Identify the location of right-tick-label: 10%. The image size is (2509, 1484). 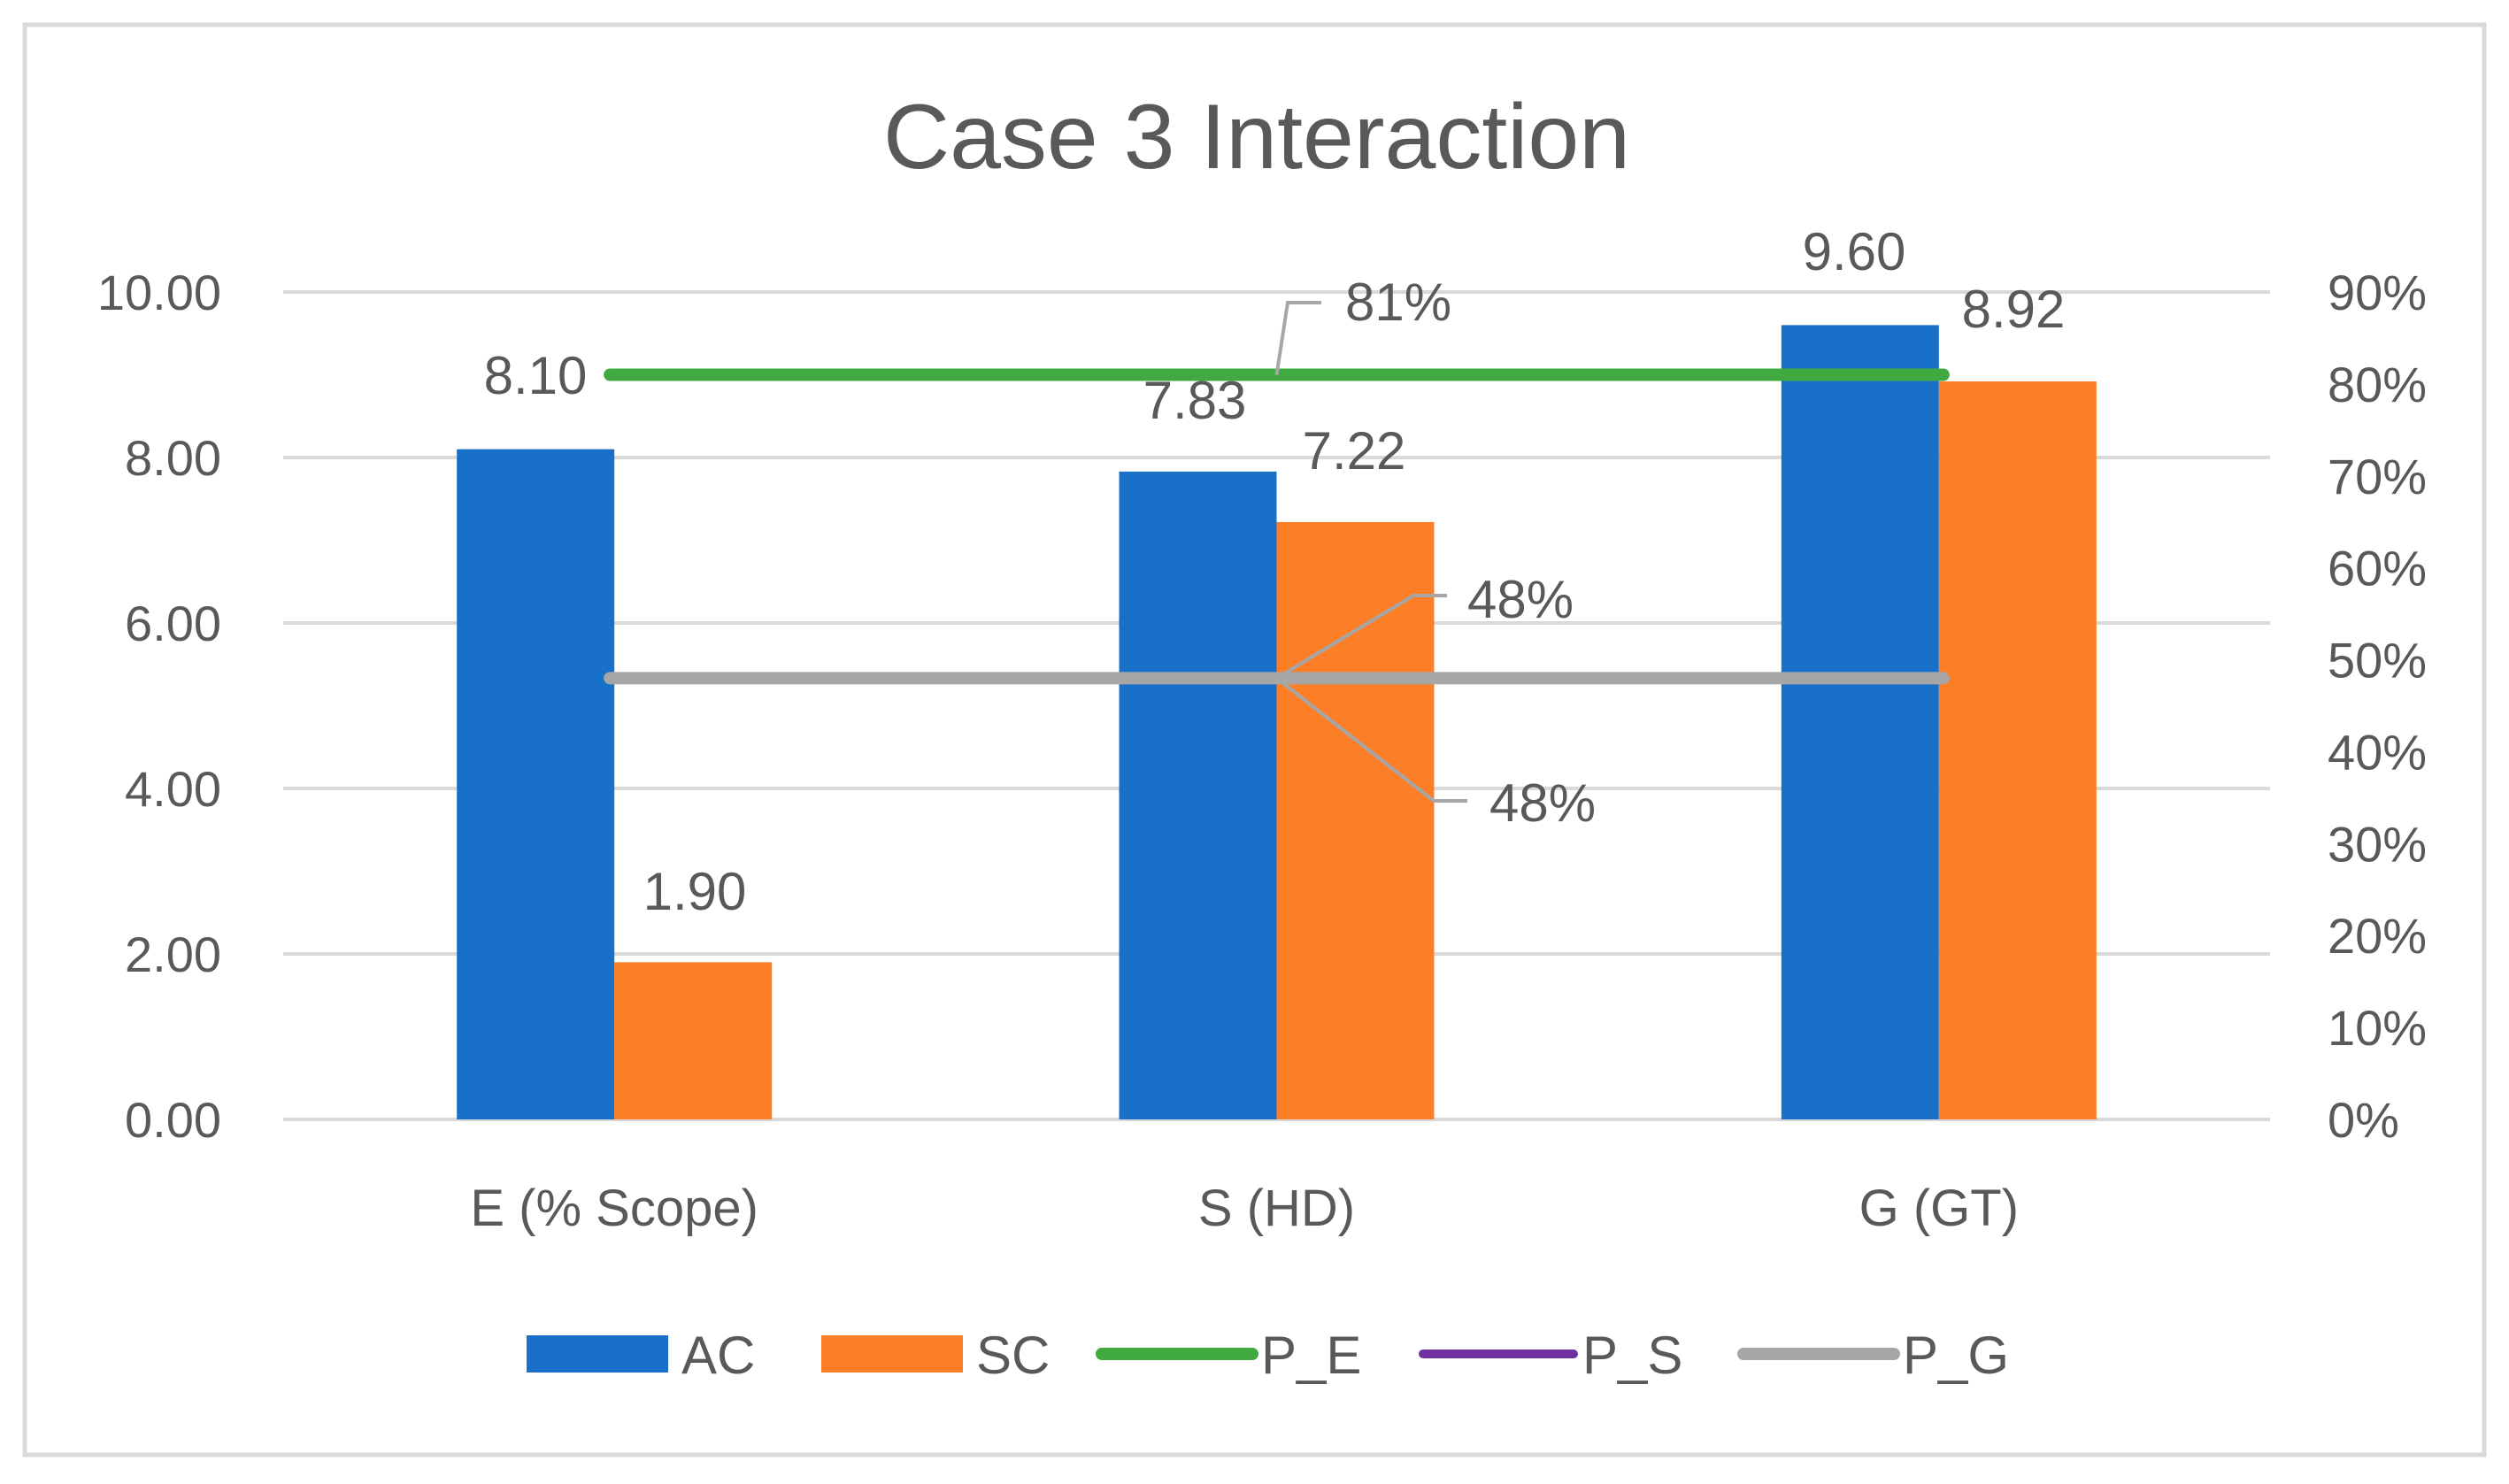
(2378, 1028).